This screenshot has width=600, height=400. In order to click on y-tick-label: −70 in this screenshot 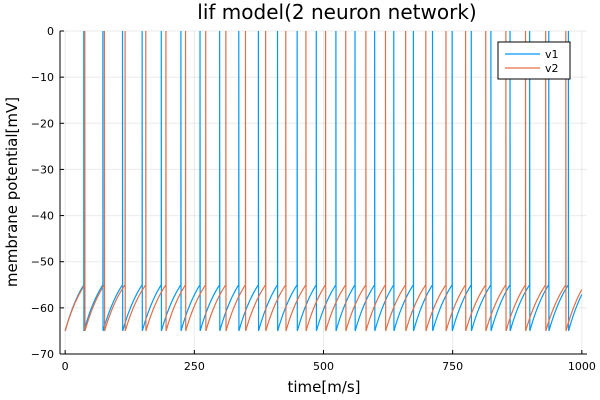, I will do `click(42, 354)`.